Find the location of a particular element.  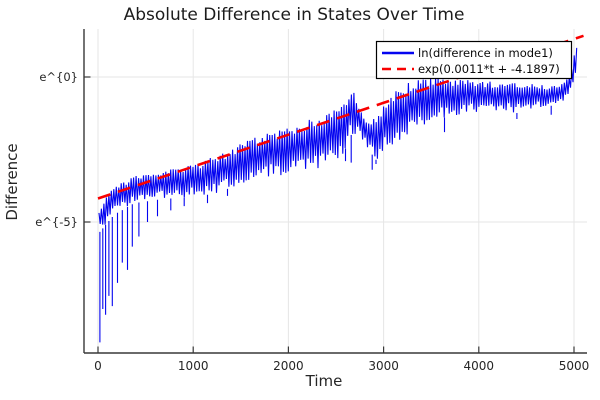

y-axis-label: Difference is located at coordinates (12, 181).